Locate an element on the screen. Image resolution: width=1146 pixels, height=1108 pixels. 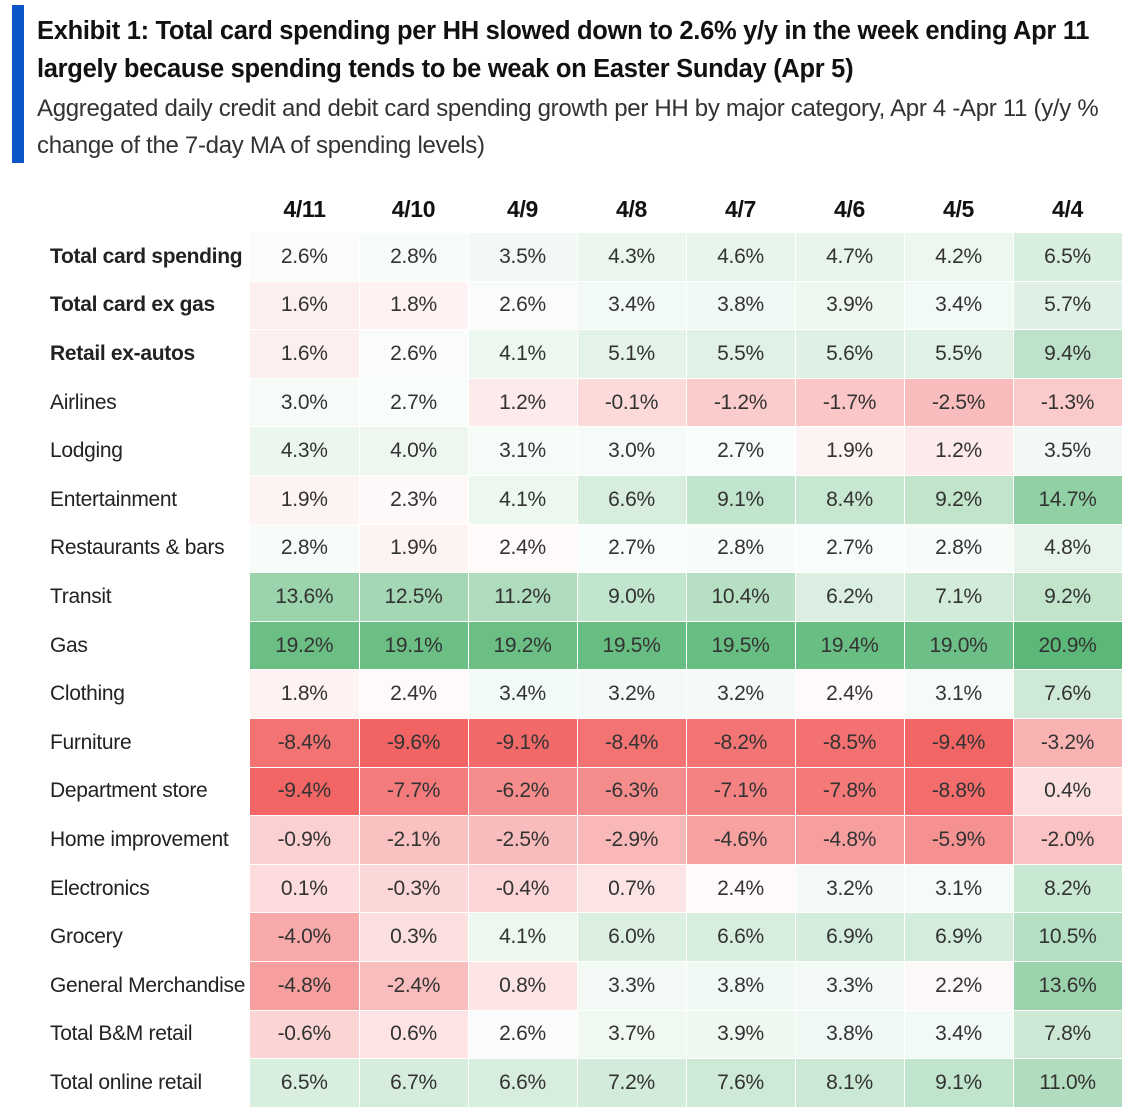
row-label: Home improvement is located at coordinates (139, 839).